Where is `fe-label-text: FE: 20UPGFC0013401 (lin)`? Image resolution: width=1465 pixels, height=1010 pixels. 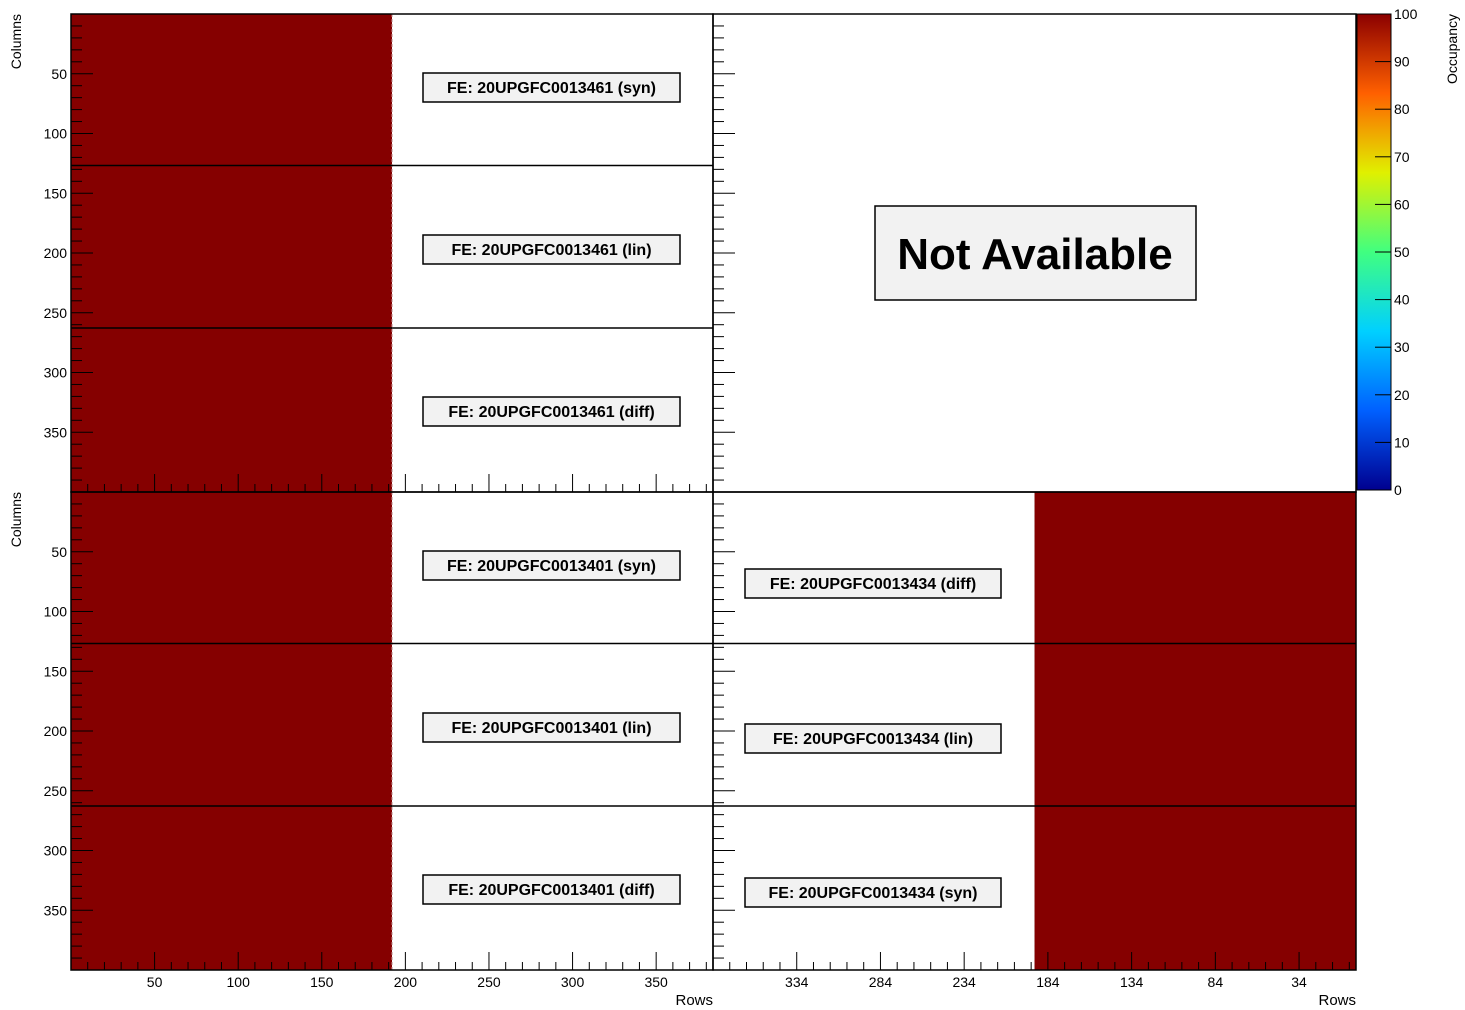 fe-label-text: FE: 20UPGFC0013401 (lin) is located at coordinates (551, 728).